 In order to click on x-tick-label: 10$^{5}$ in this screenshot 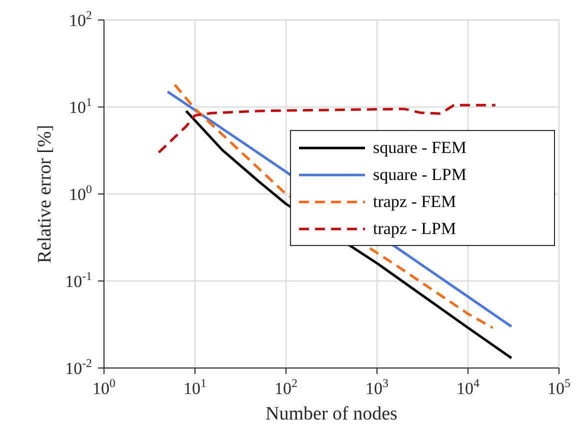, I will do `click(559, 387)`.